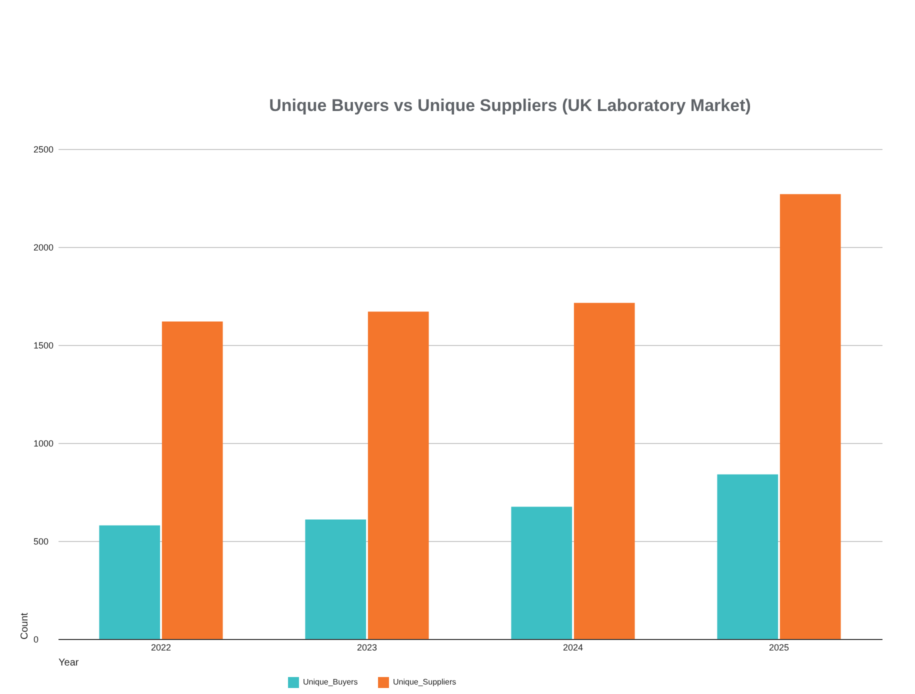 This screenshot has width=915, height=694. I want to click on y-tick-label: 1000, so click(44, 443).